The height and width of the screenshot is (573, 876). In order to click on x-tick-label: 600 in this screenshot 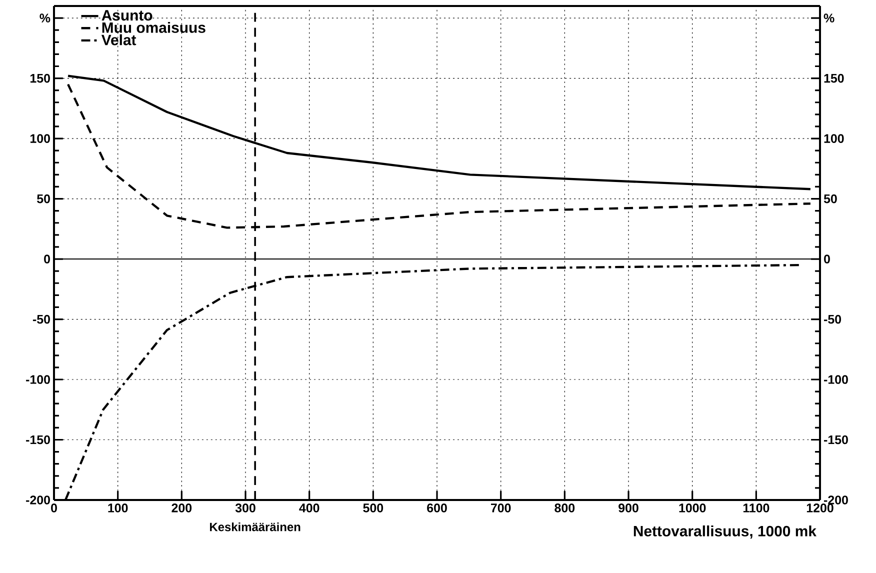, I will do `click(437, 508)`.